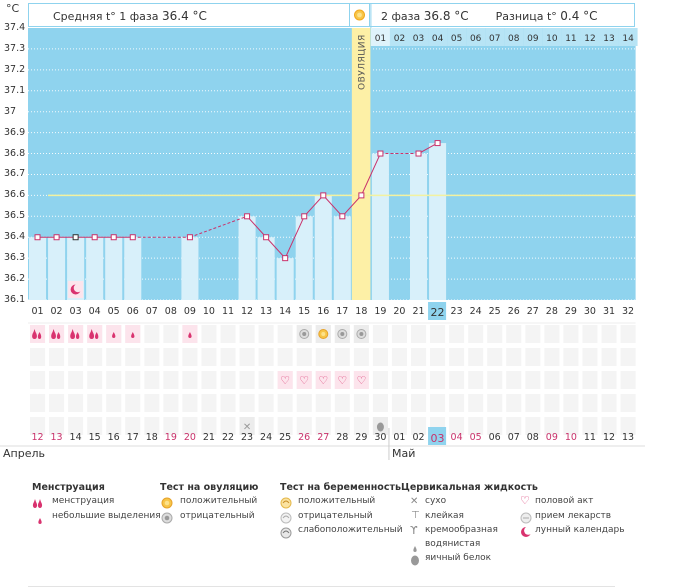 This screenshot has height=587, width=673. Describe the element at coordinates (494, 311) in the screenshot. I see `cycle-day-label: 25` at that location.